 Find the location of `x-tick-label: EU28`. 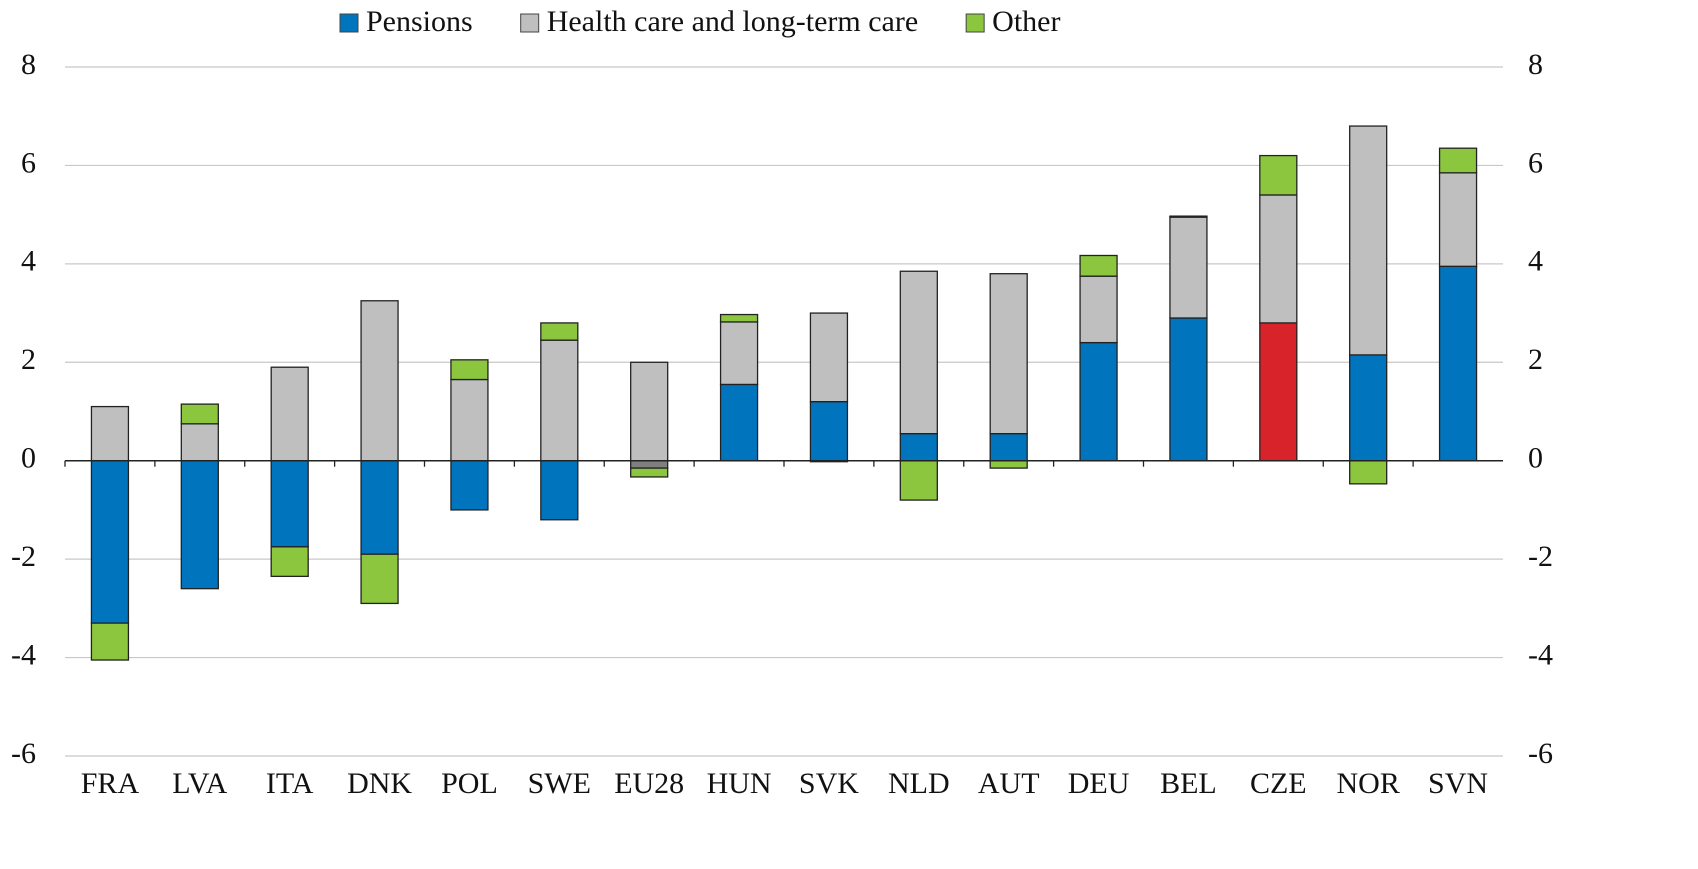

x-tick-label: EU28 is located at coordinates (649, 783).